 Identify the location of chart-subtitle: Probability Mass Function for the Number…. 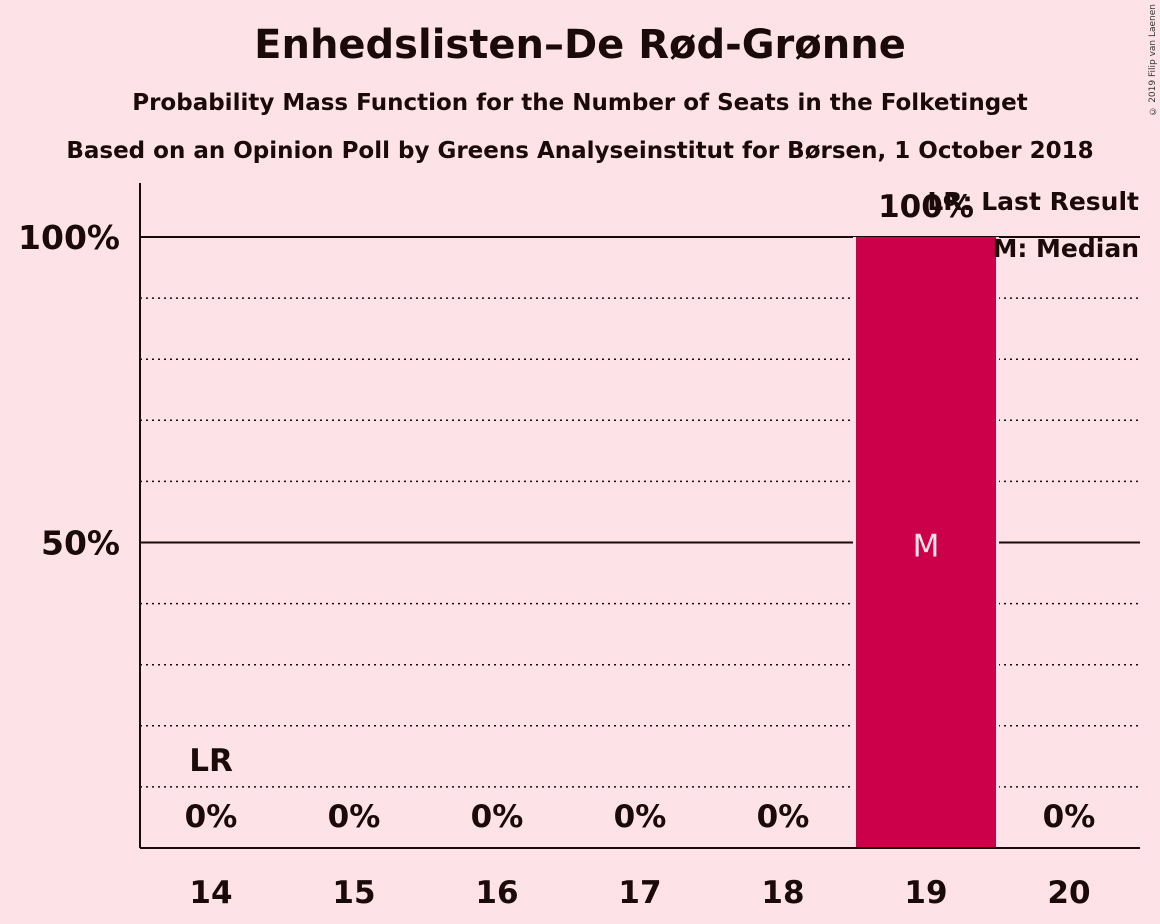
(580, 103).